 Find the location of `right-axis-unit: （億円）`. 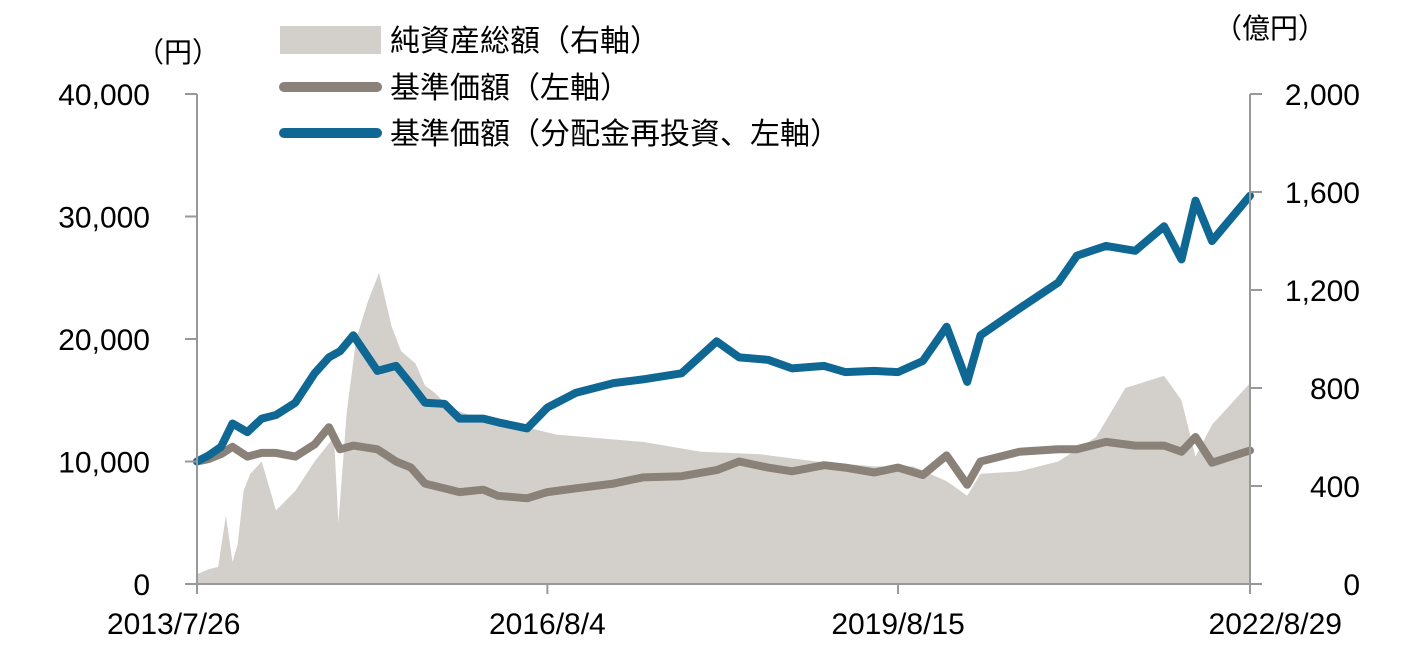

right-axis-unit: （億円） is located at coordinates (1270, 28).